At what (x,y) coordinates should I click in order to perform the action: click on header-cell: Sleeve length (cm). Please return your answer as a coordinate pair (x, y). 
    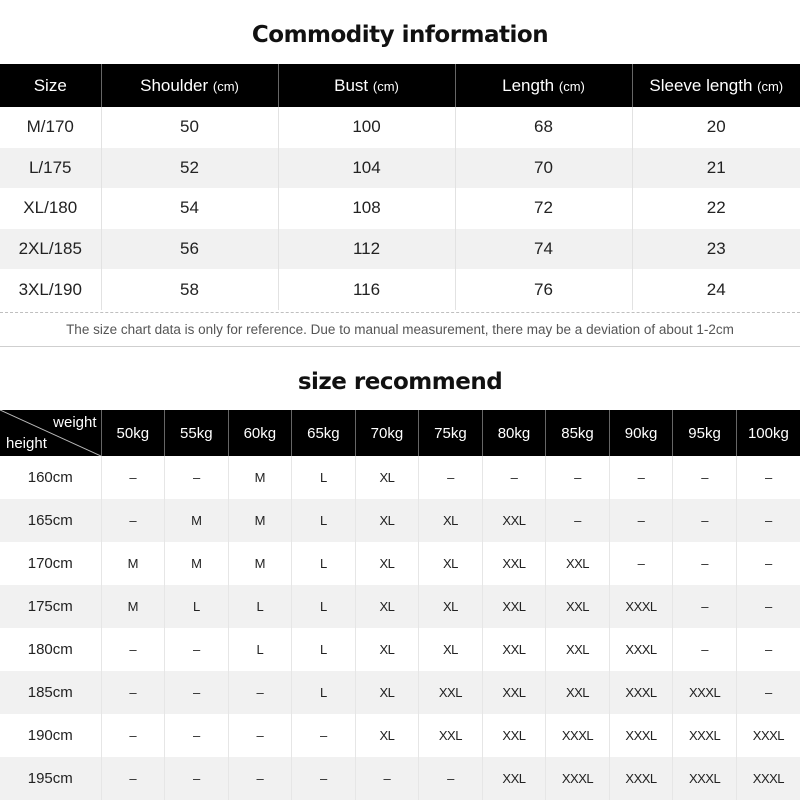
    Looking at the image, I should click on (716, 85).